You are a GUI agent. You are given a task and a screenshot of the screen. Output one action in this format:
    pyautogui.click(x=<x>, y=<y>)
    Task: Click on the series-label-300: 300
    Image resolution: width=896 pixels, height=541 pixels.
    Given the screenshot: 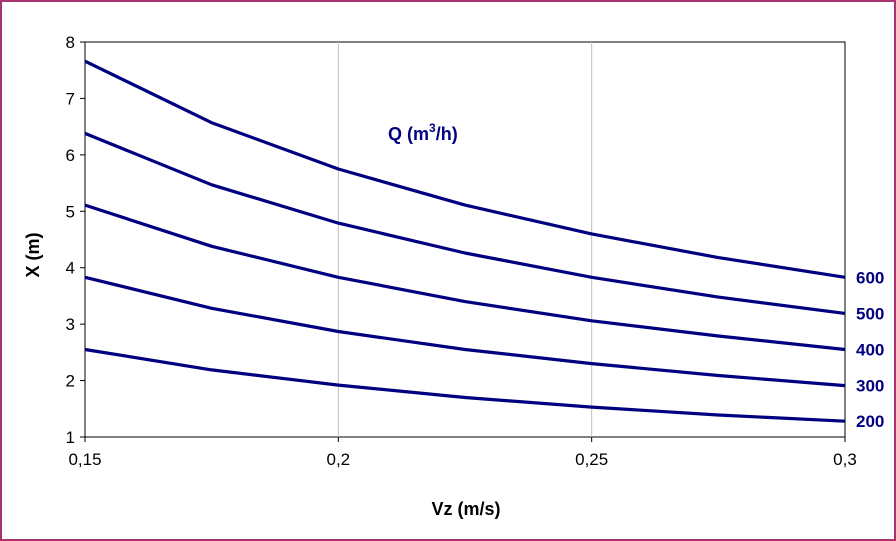 What is the action you would take?
    pyautogui.click(x=870, y=386)
    